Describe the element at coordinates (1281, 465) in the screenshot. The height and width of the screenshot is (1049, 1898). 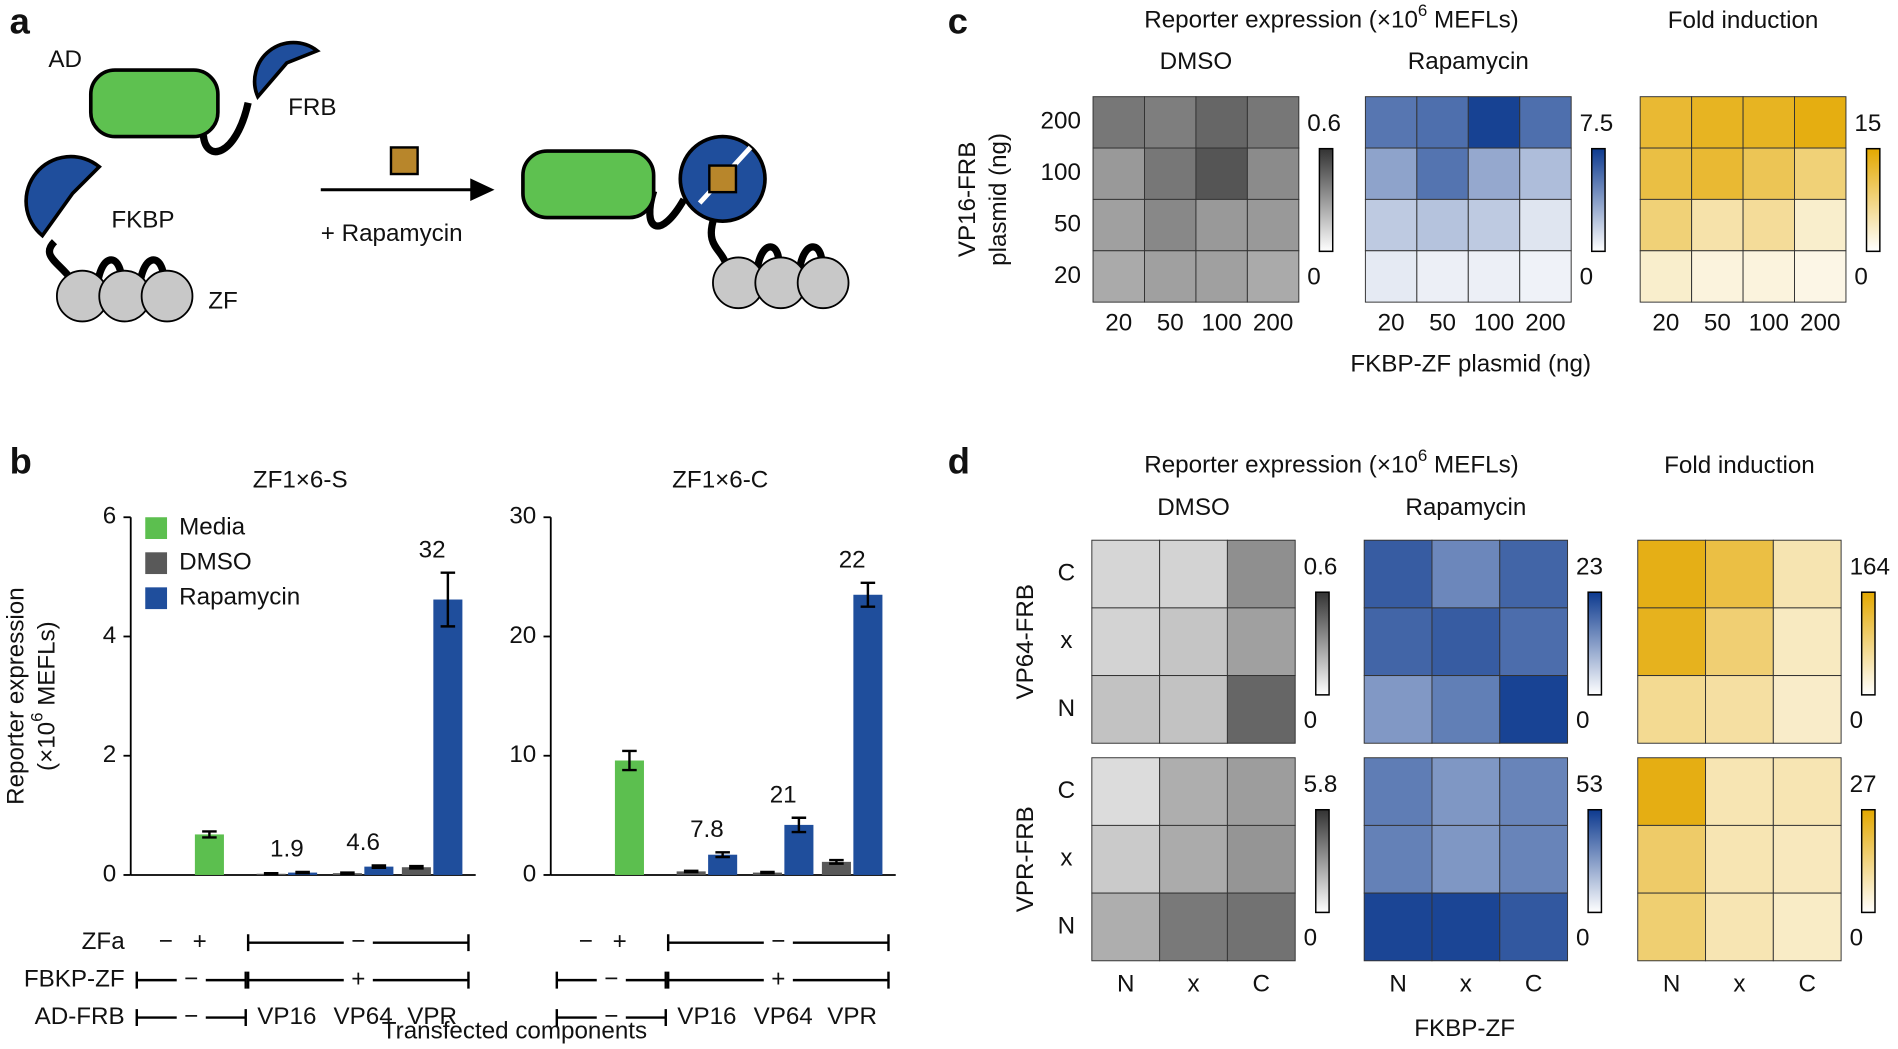
I see `super-title-part: Reporter expression (×10` at that location.